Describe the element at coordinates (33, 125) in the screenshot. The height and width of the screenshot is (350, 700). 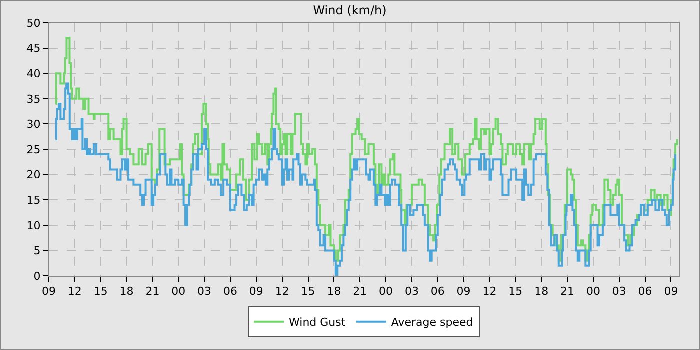
I see `y-tick-label: 30` at that location.